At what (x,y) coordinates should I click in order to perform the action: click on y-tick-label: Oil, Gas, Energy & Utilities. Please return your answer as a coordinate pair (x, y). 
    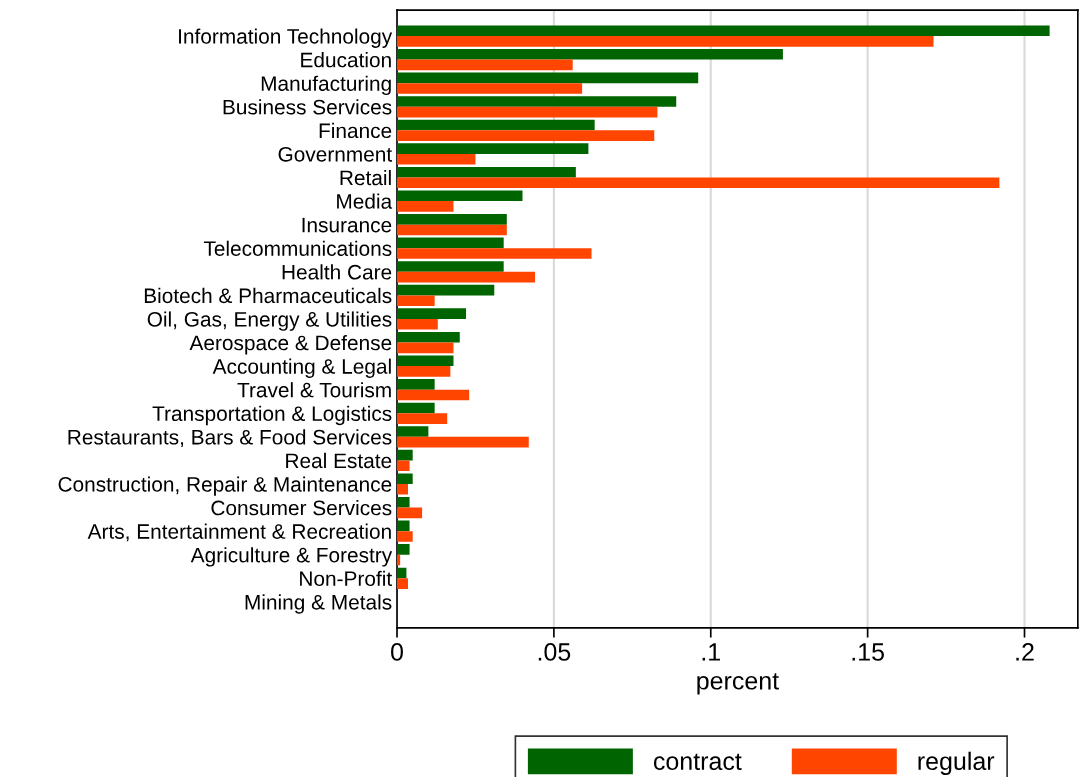
    Looking at the image, I should click on (269, 321).